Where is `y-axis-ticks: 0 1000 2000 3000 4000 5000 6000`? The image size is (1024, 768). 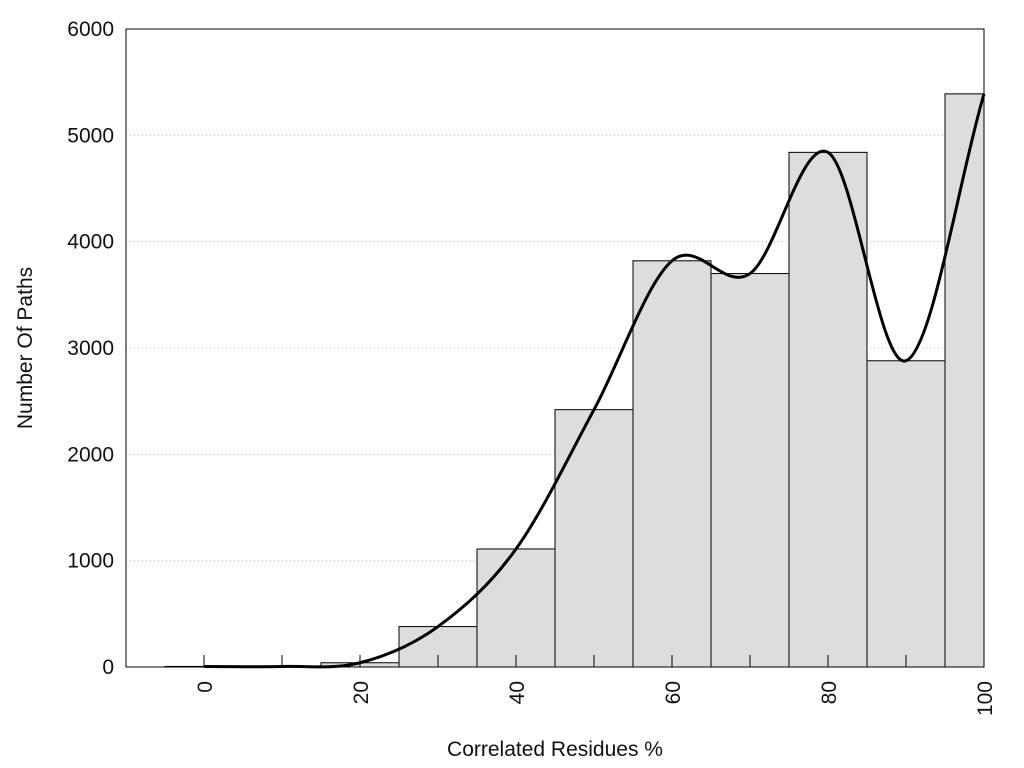
y-axis-ticks: 0 1000 2000 3000 4000 5000 6000 is located at coordinates (90, 348).